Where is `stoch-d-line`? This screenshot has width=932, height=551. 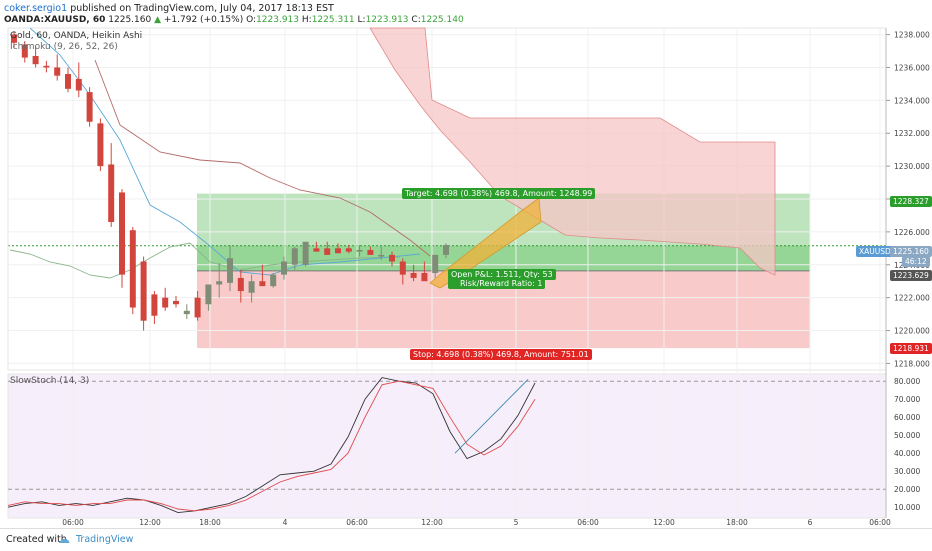
stoch-d-line is located at coordinates (271, 446).